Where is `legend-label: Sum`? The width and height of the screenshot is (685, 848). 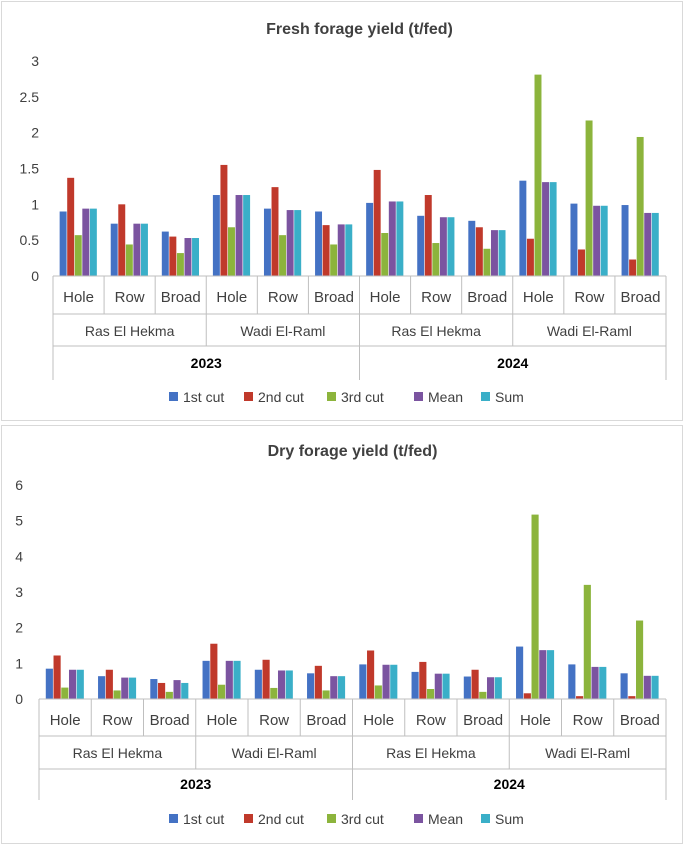 legend-label: Sum is located at coordinates (509, 397).